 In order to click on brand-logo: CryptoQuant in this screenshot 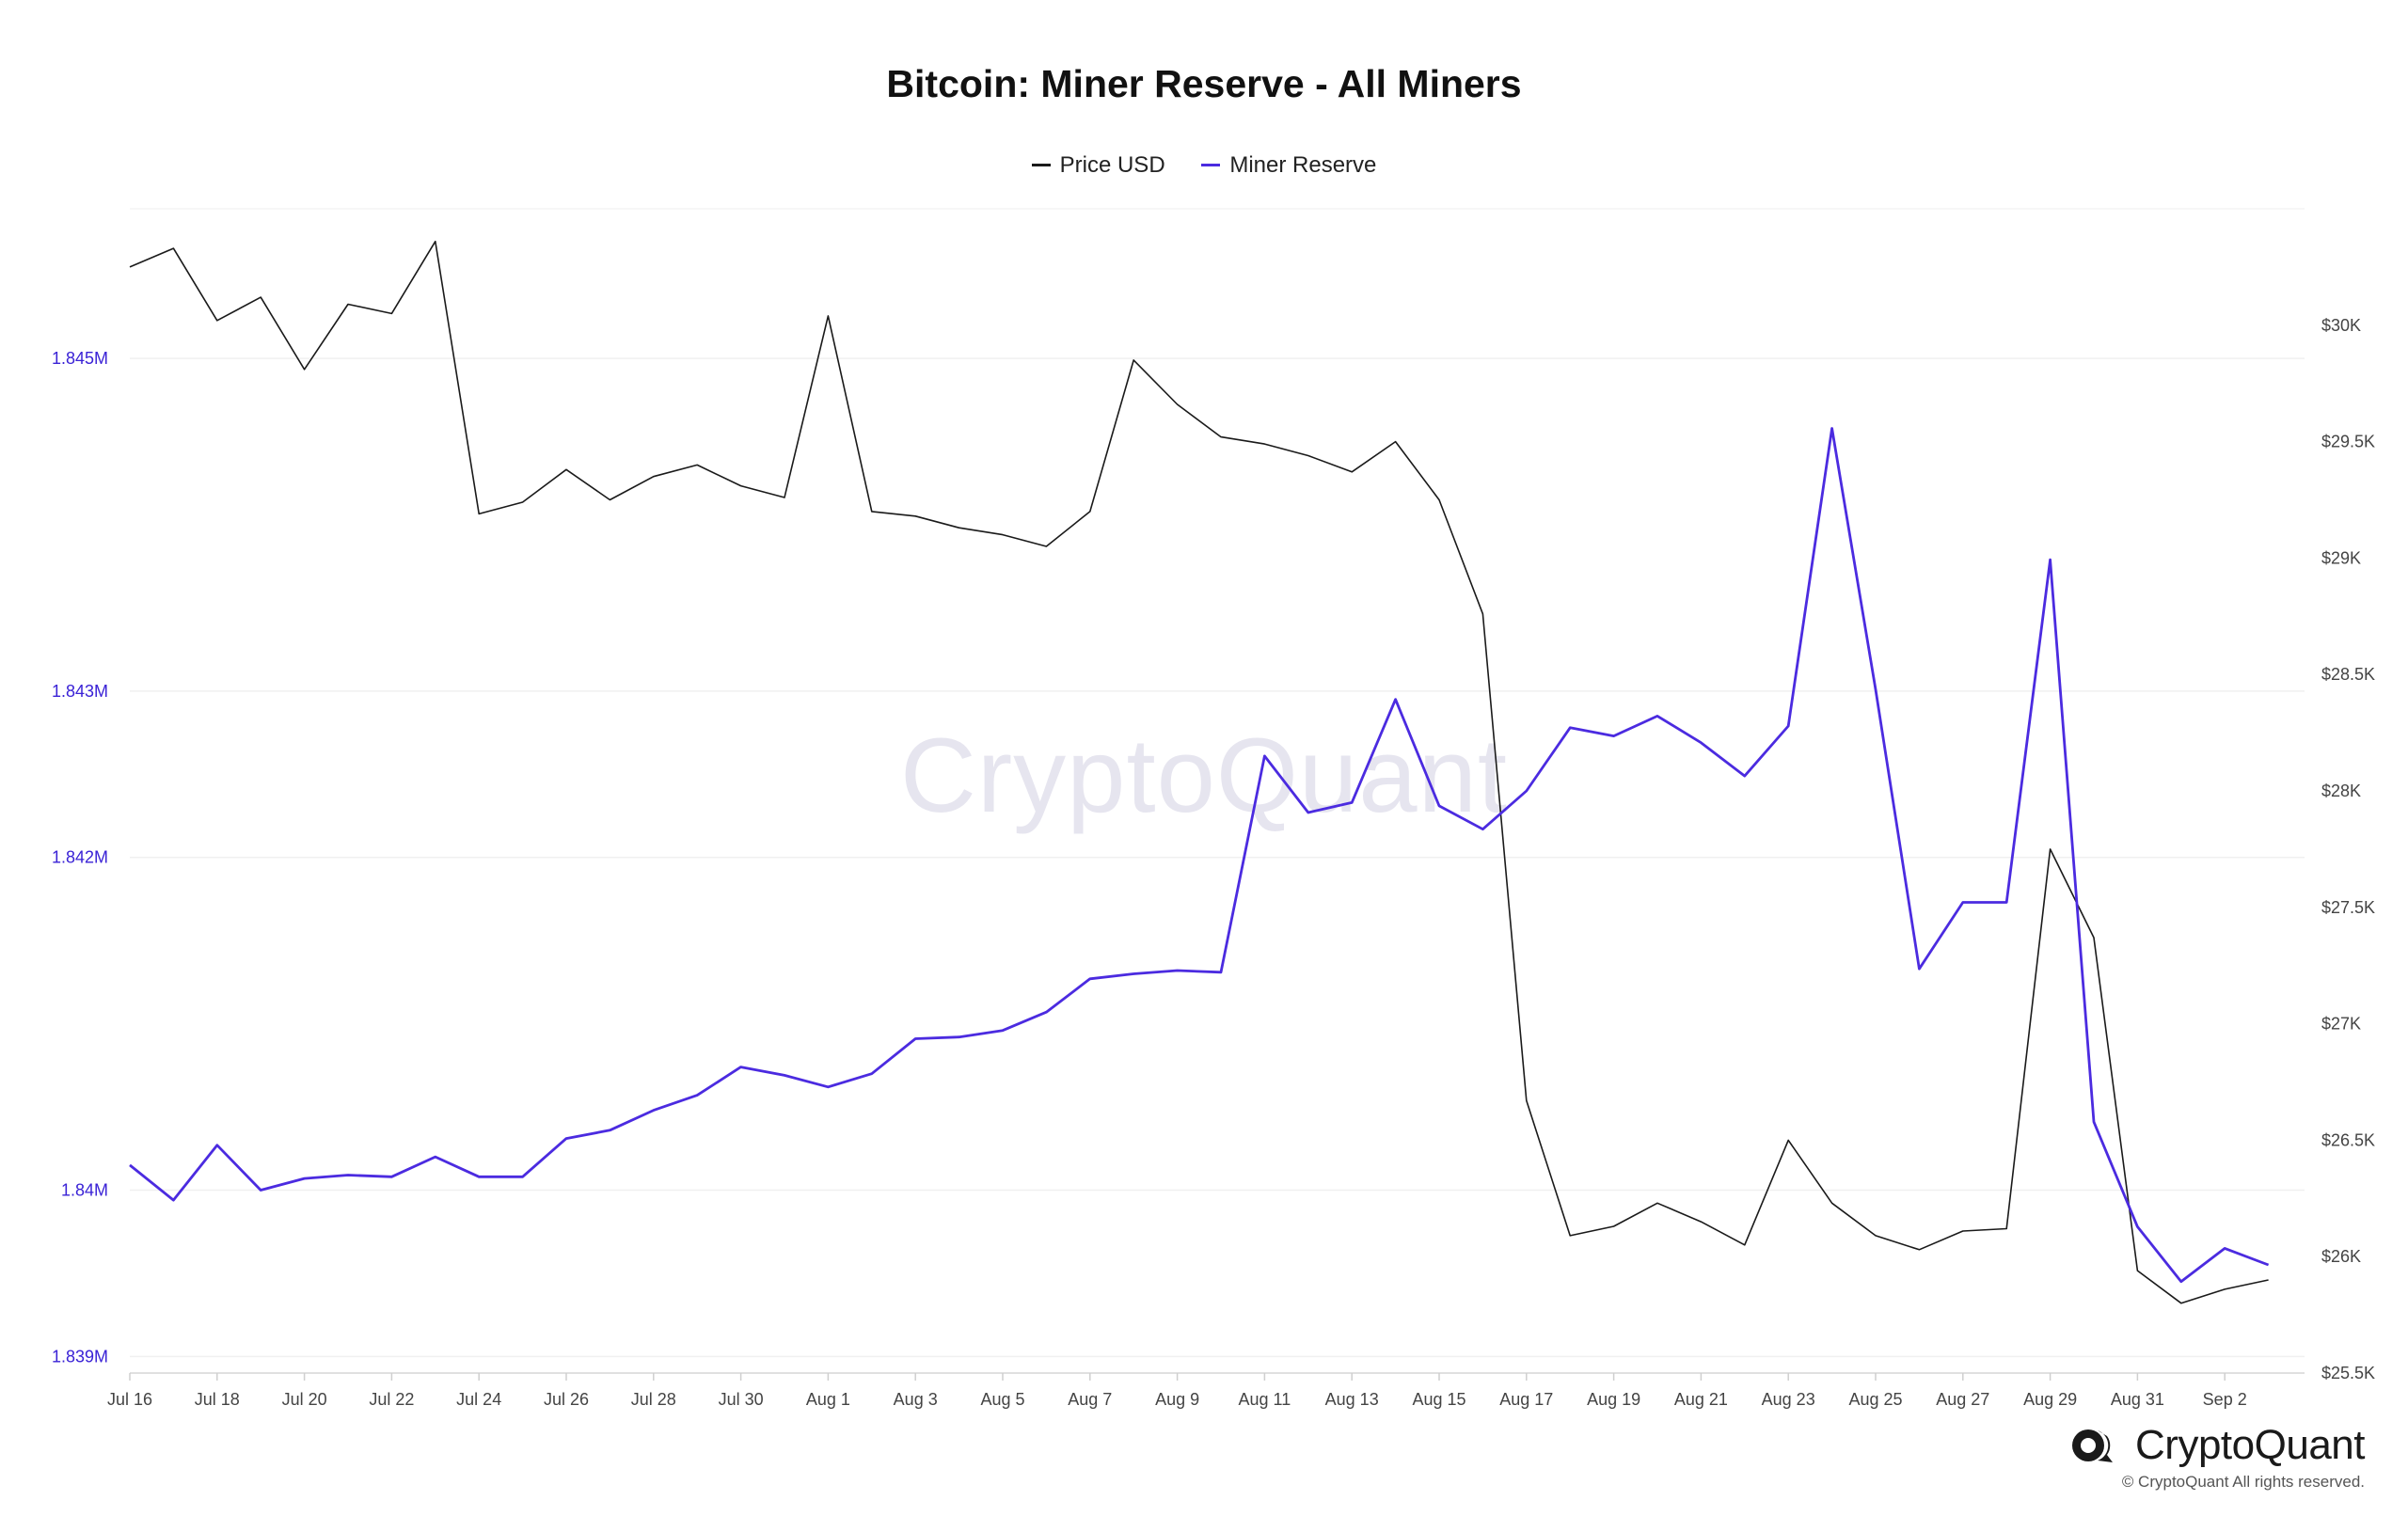, I will do `click(2217, 1445)`.